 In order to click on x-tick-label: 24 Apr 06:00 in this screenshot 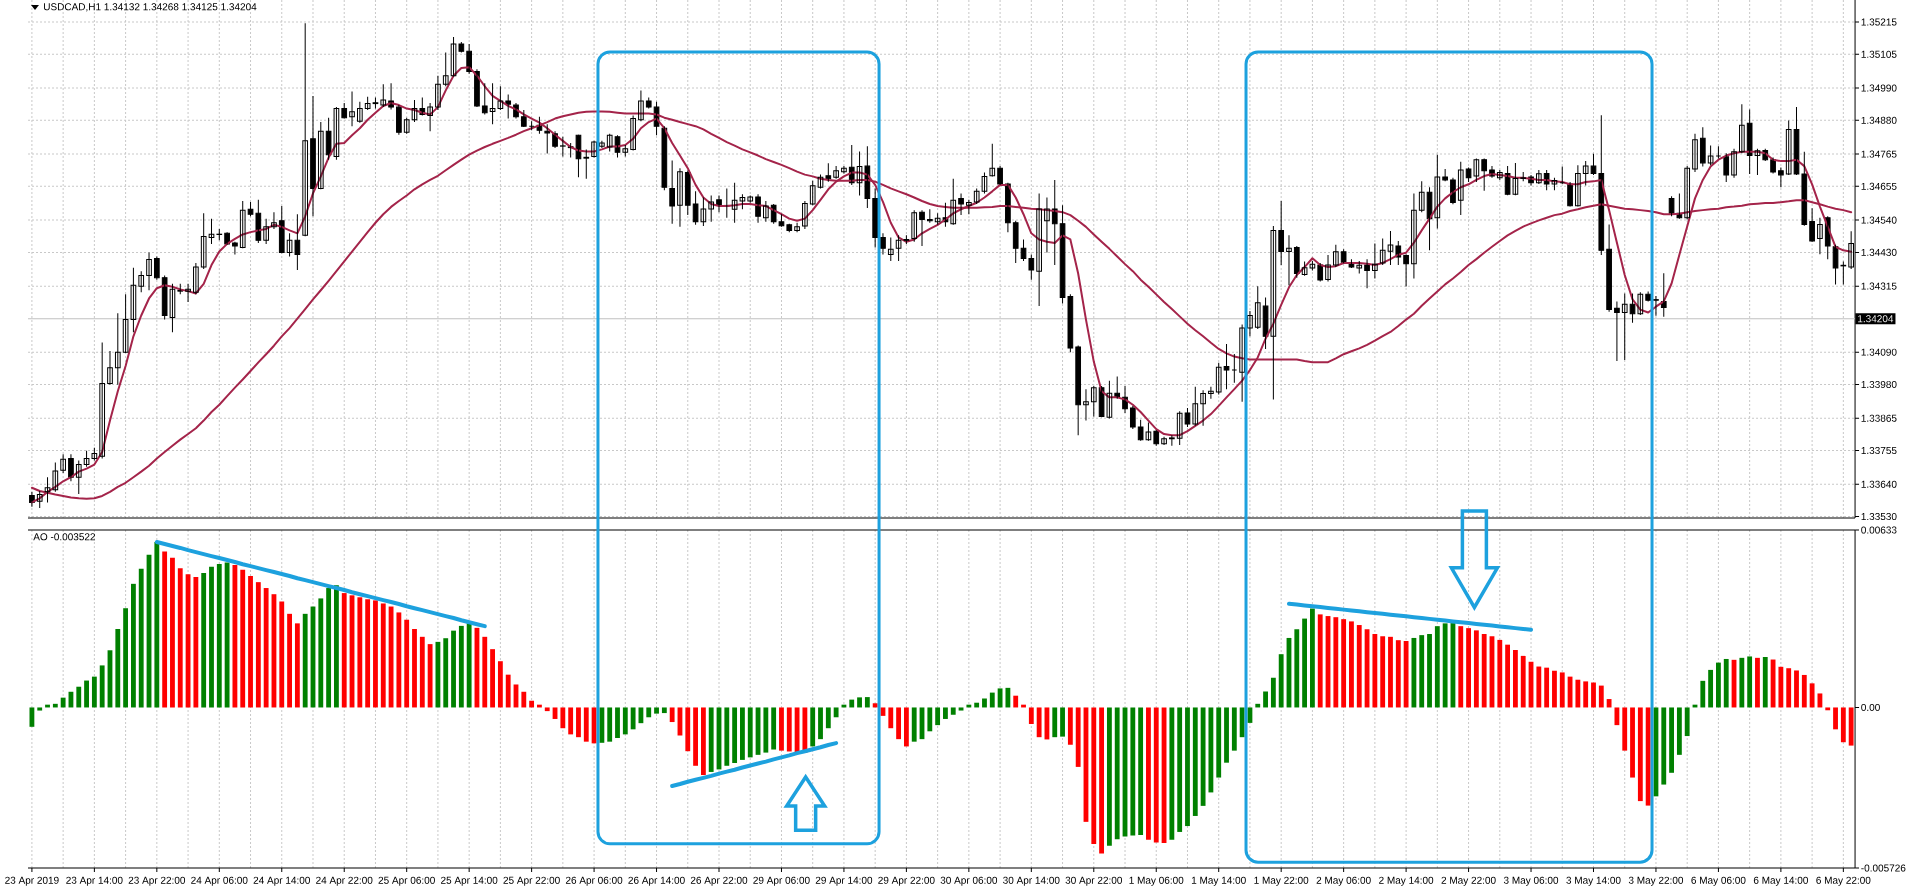, I will do `click(219, 881)`.